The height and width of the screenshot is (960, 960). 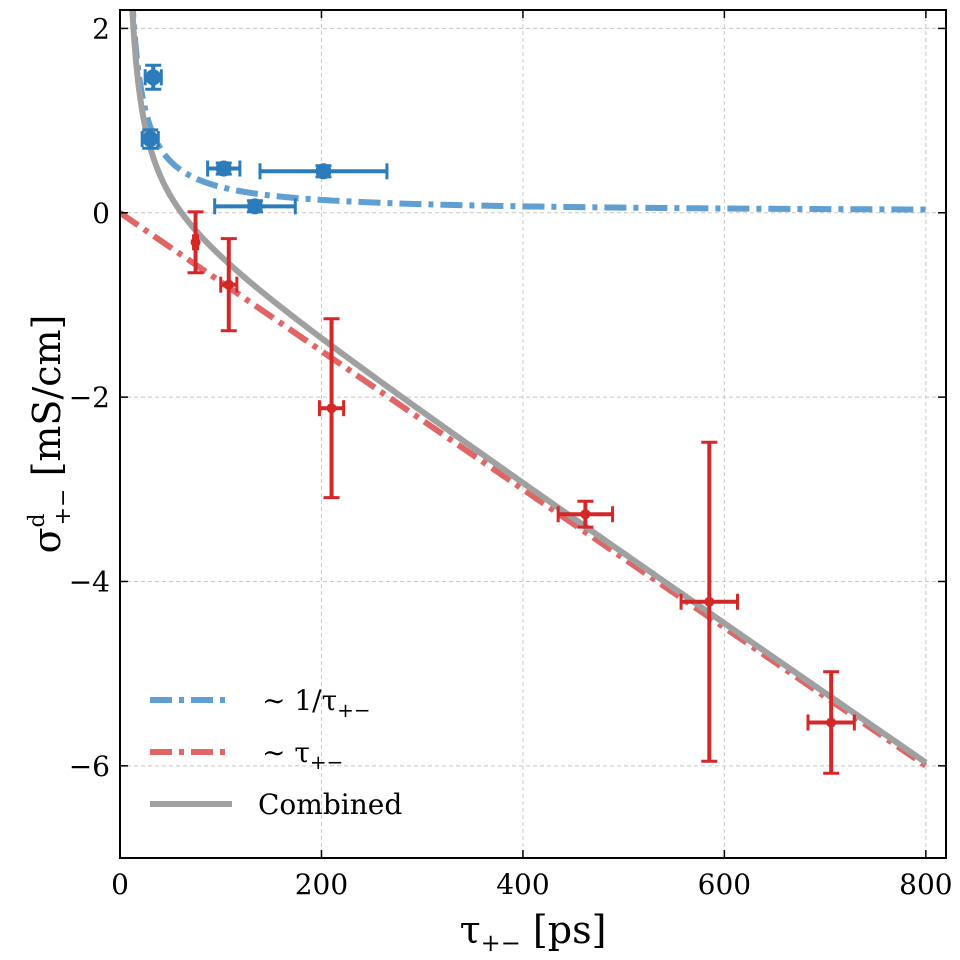 I want to click on legend-label-combined: Combined, so click(x=330, y=804).